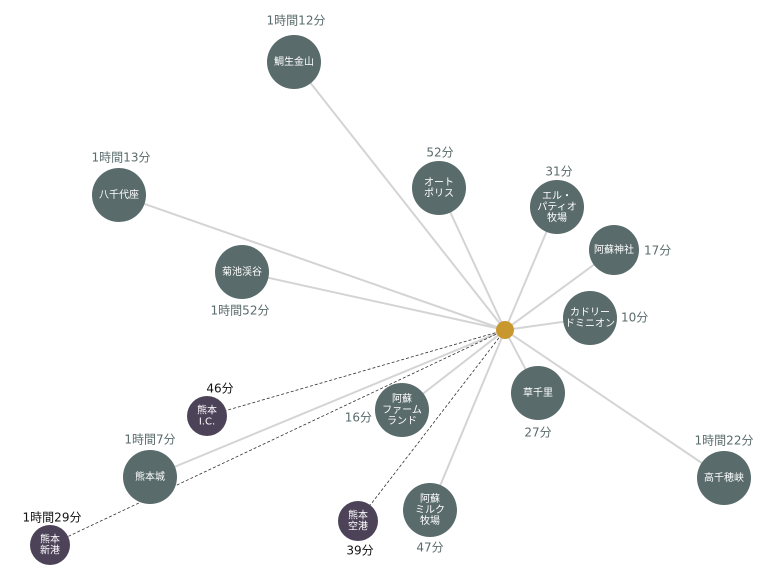 This screenshot has height=581, width=771. I want to click on hub, so click(505, 330).